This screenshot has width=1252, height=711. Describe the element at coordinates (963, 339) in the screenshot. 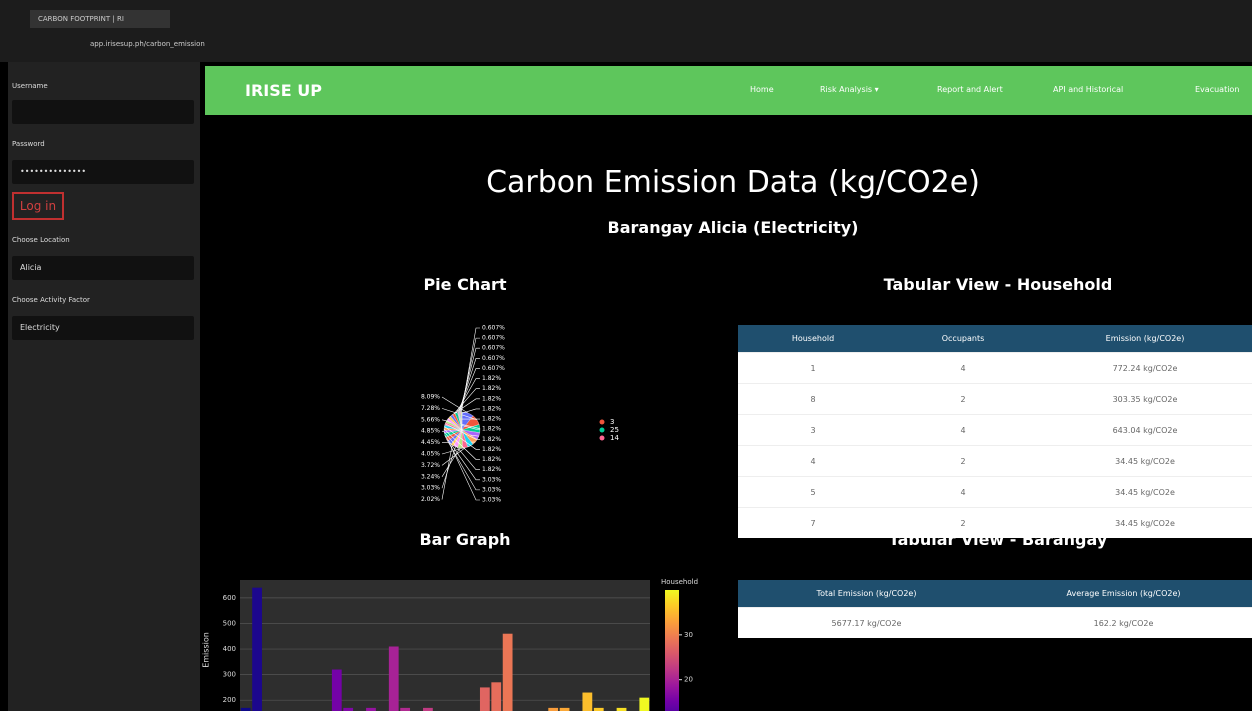

I see `column-header: Occupants` at that location.